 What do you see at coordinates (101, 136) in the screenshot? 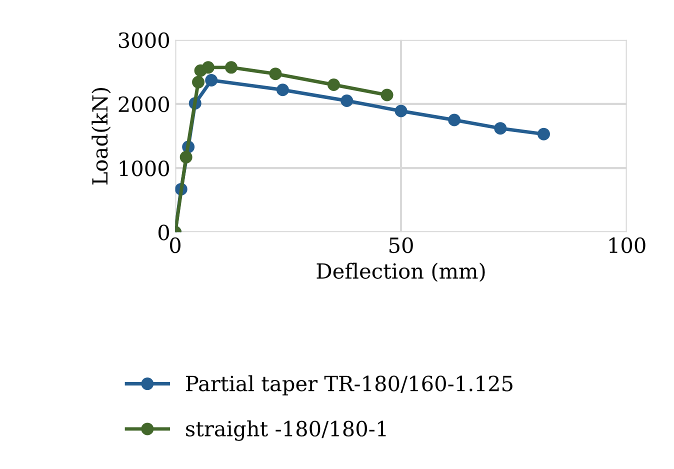
I see `y-axis-title: Load(kN)` at bounding box center [101, 136].